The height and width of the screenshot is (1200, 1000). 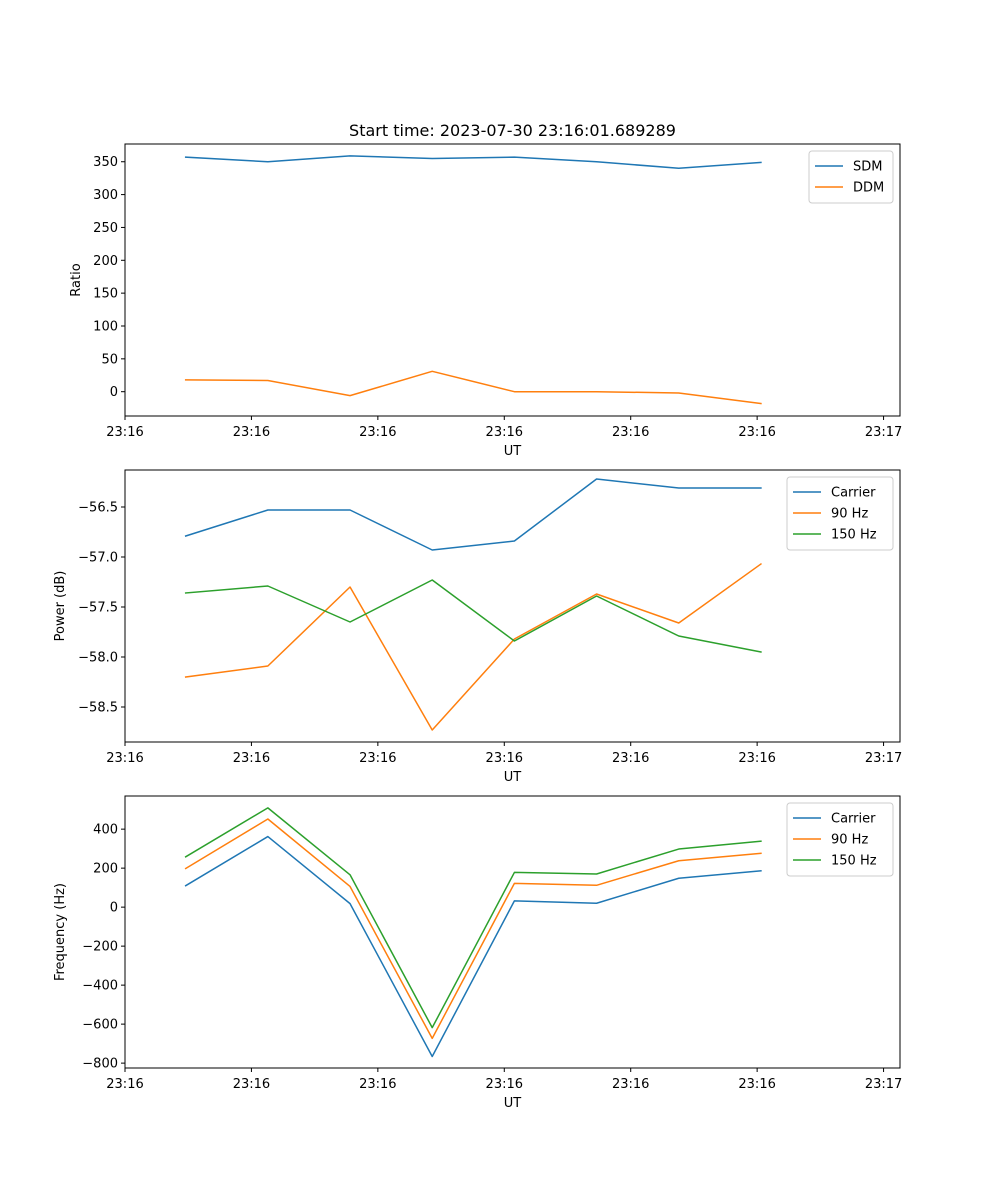 What do you see at coordinates (867, 167) in the screenshot?
I see `legend-label: SDM` at bounding box center [867, 167].